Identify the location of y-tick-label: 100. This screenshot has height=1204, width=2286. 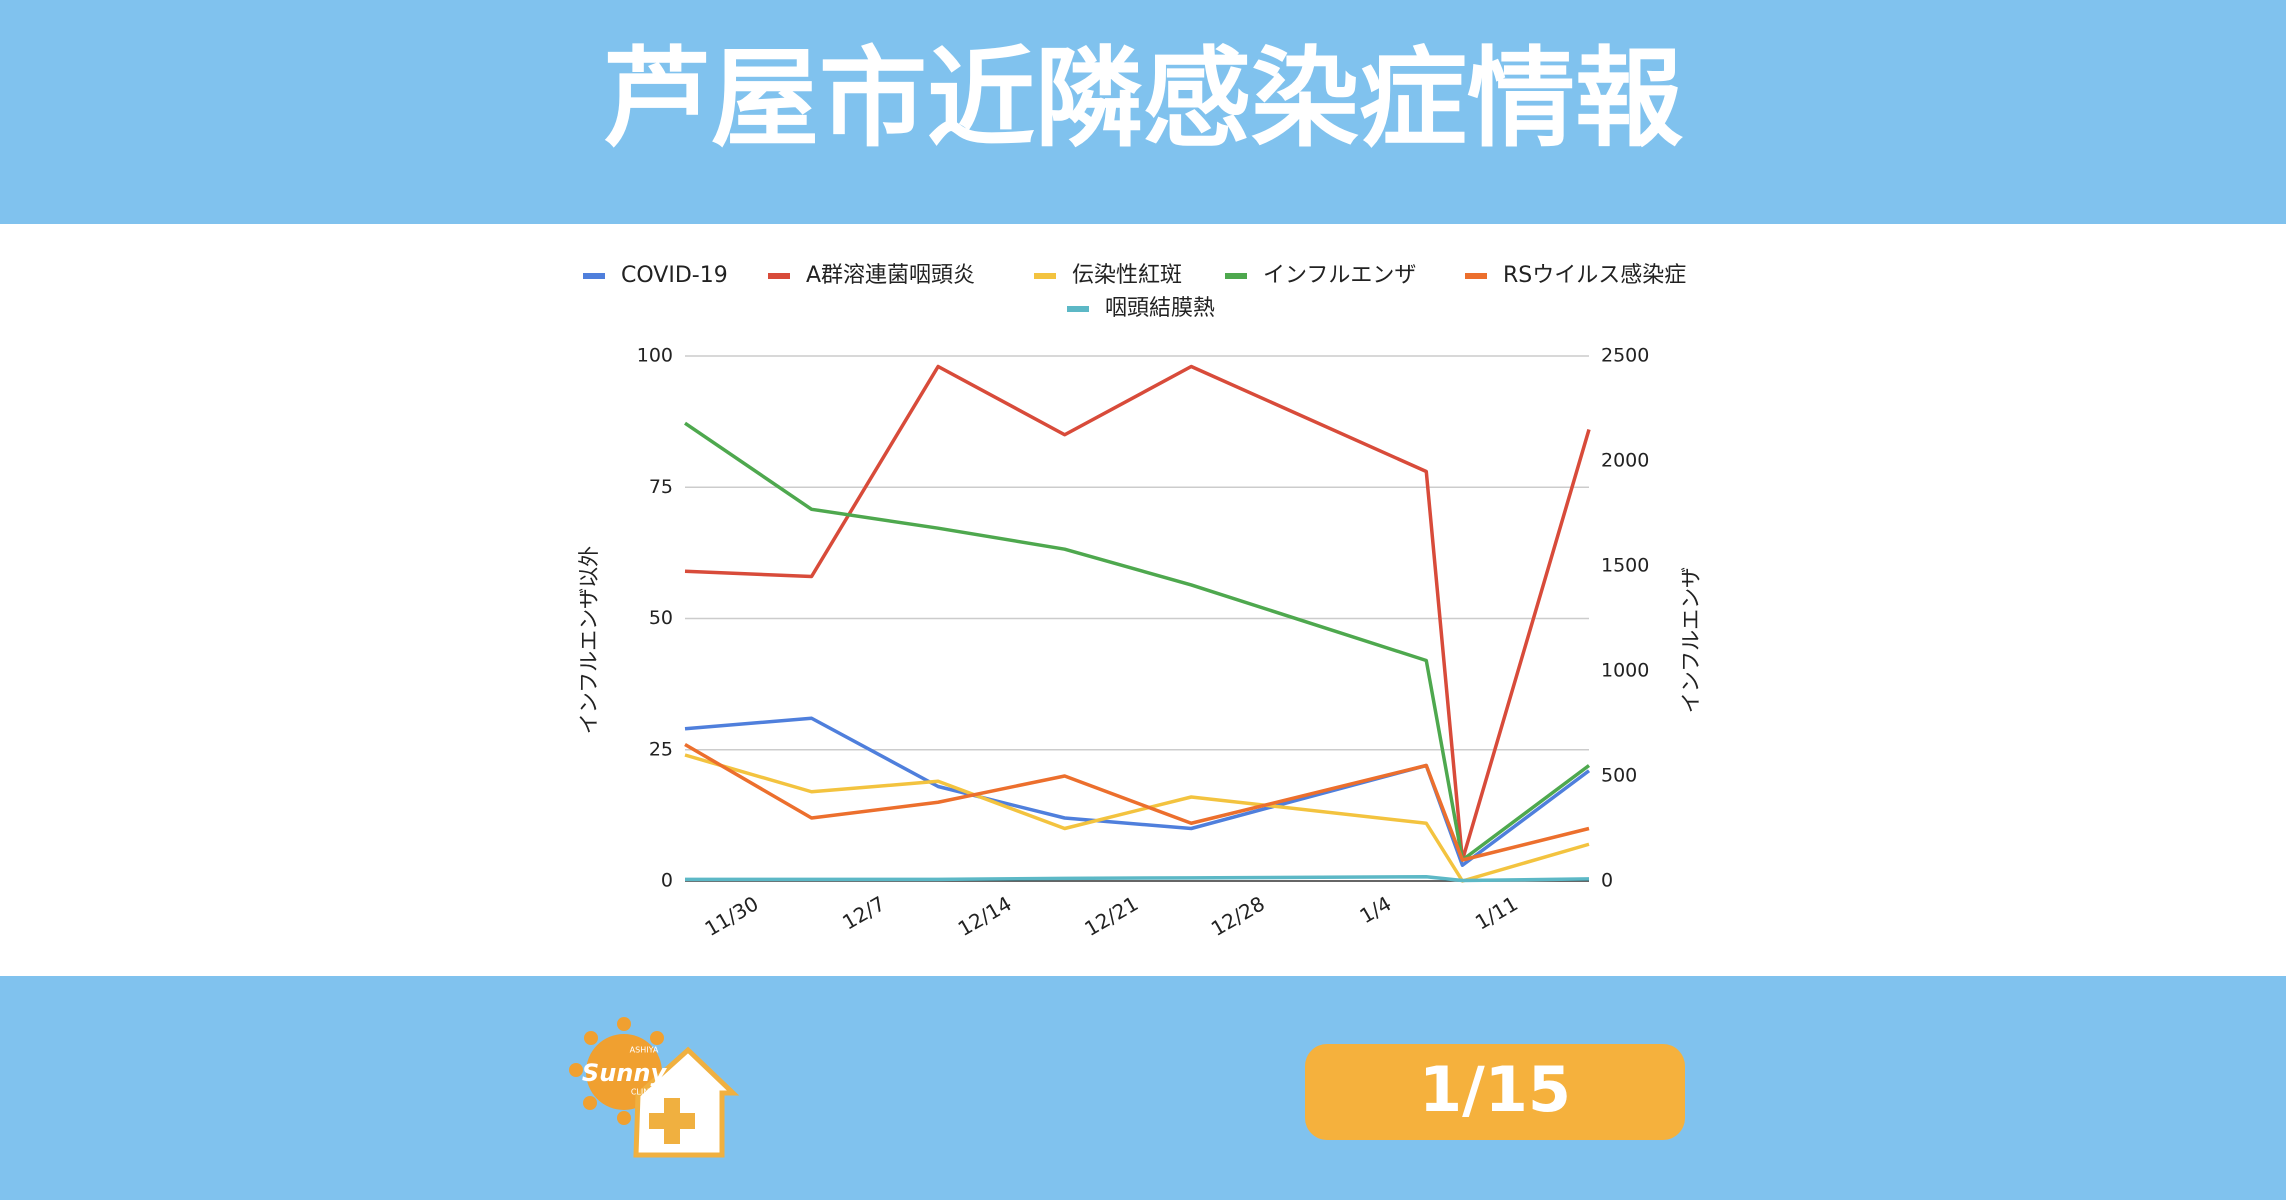
(655, 356).